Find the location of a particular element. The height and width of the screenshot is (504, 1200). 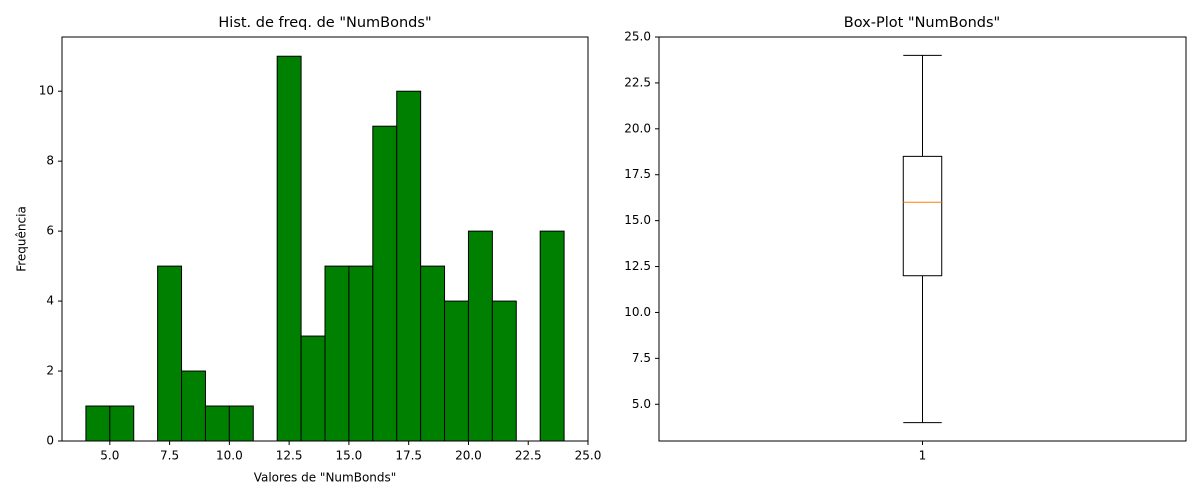

x-tick-label: 20.0 is located at coordinates (468, 456).